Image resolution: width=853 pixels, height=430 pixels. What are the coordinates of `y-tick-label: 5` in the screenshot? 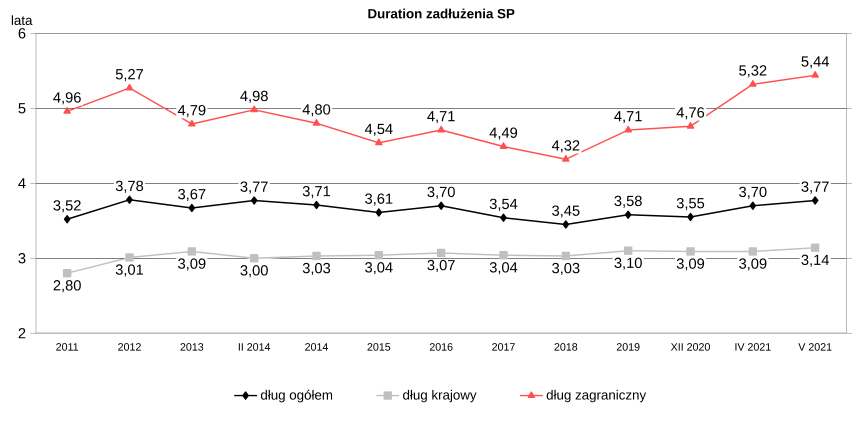 It's located at (22, 108).